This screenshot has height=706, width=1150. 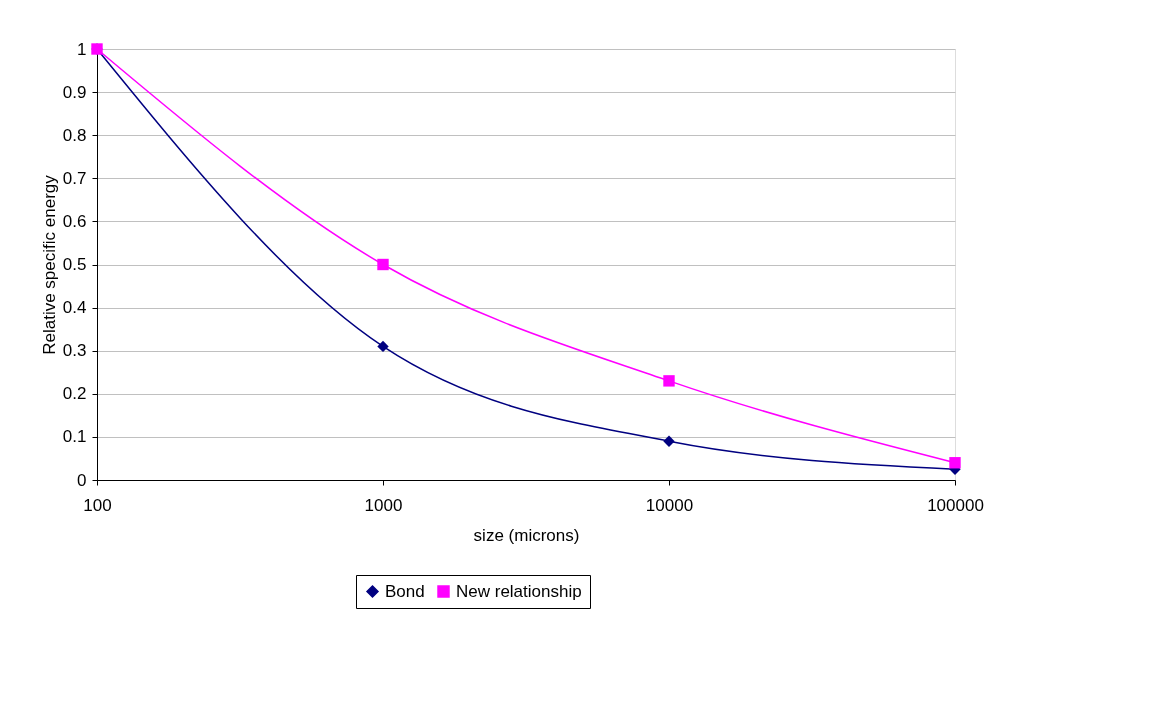 I want to click on y-tick-label: 0.2, so click(x=74, y=394).